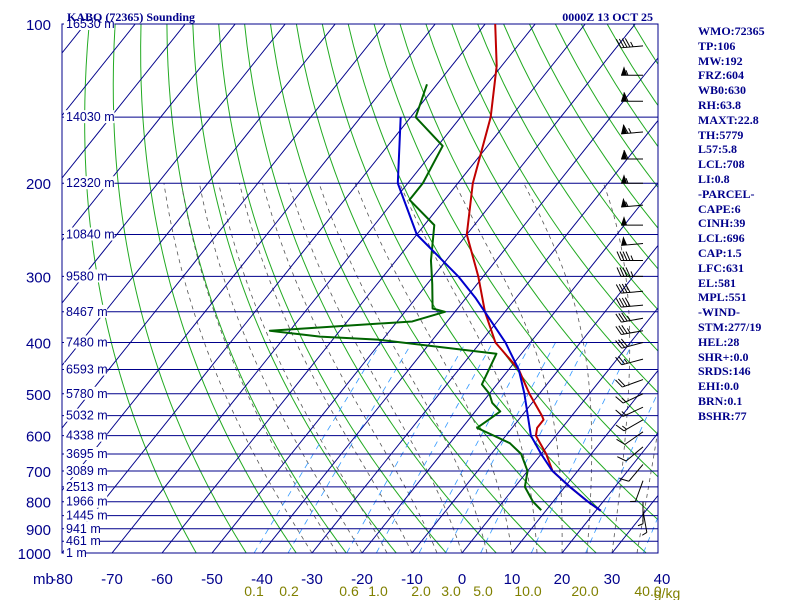  What do you see at coordinates (435, 447) in the screenshot?
I see `mixing-ratio-line` at bounding box center [435, 447].